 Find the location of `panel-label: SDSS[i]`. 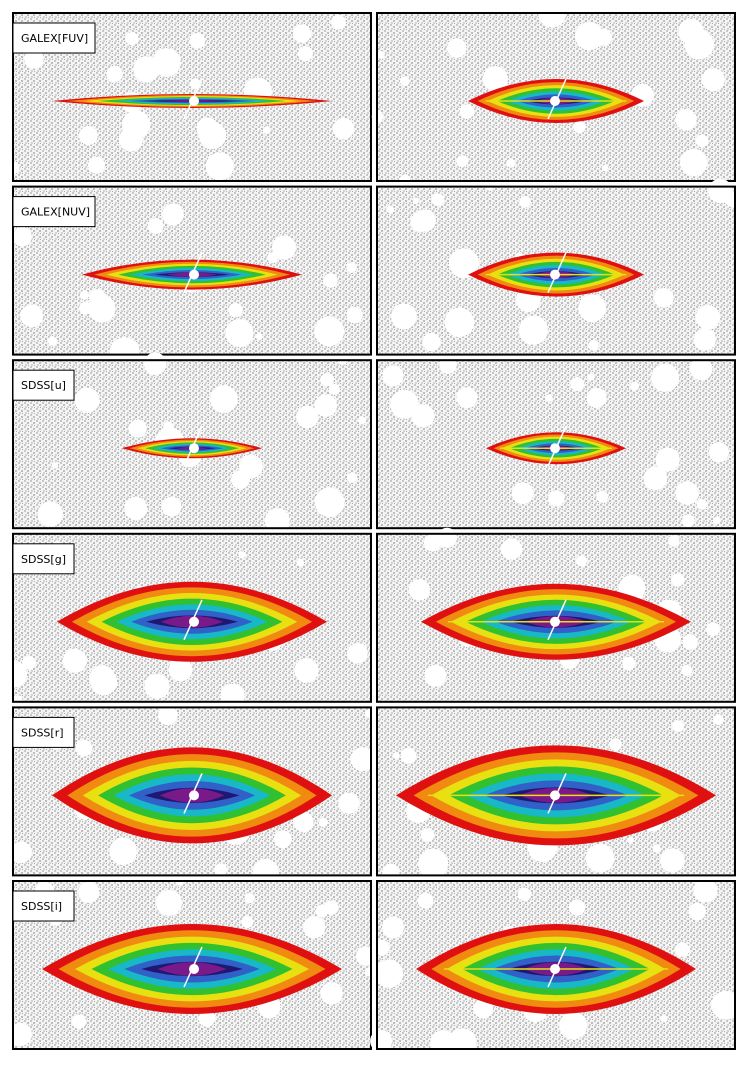

panel-label: SDSS[i] is located at coordinates (41, 906).